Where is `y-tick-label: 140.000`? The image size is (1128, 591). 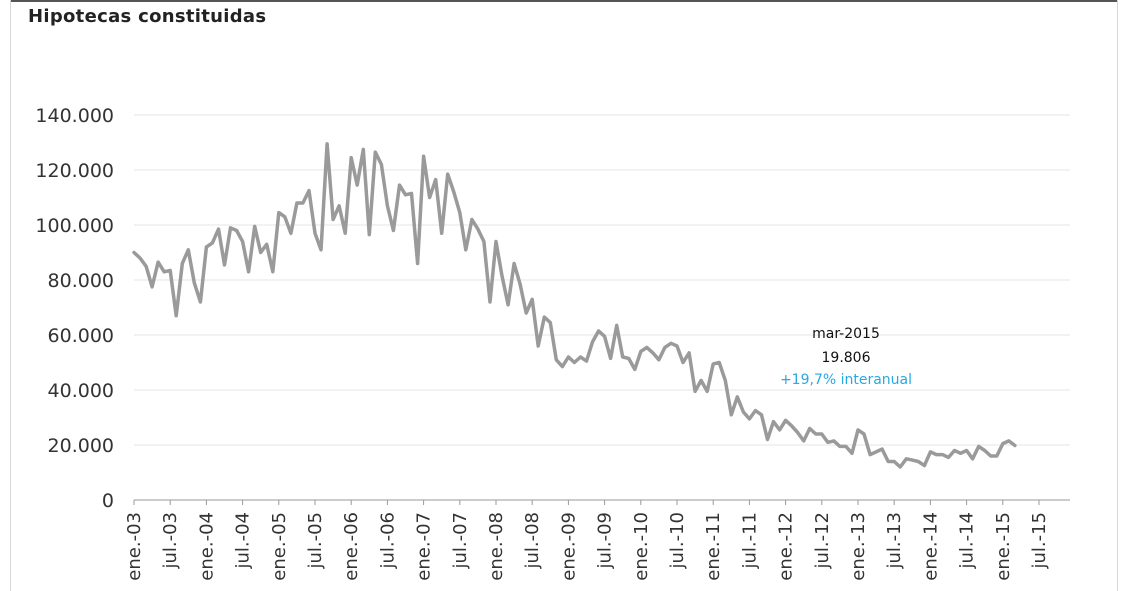 y-tick-label: 140.000 is located at coordinates (74, 116).